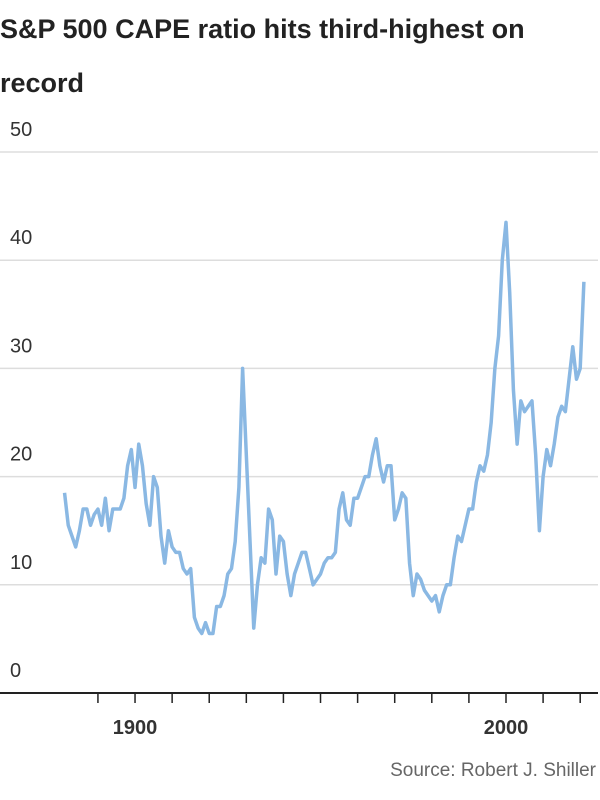 The image size is (600, 800). Describe the element at coordinates (21, 455) in the screenshot. I see `y-tick-label: 20` at that location.